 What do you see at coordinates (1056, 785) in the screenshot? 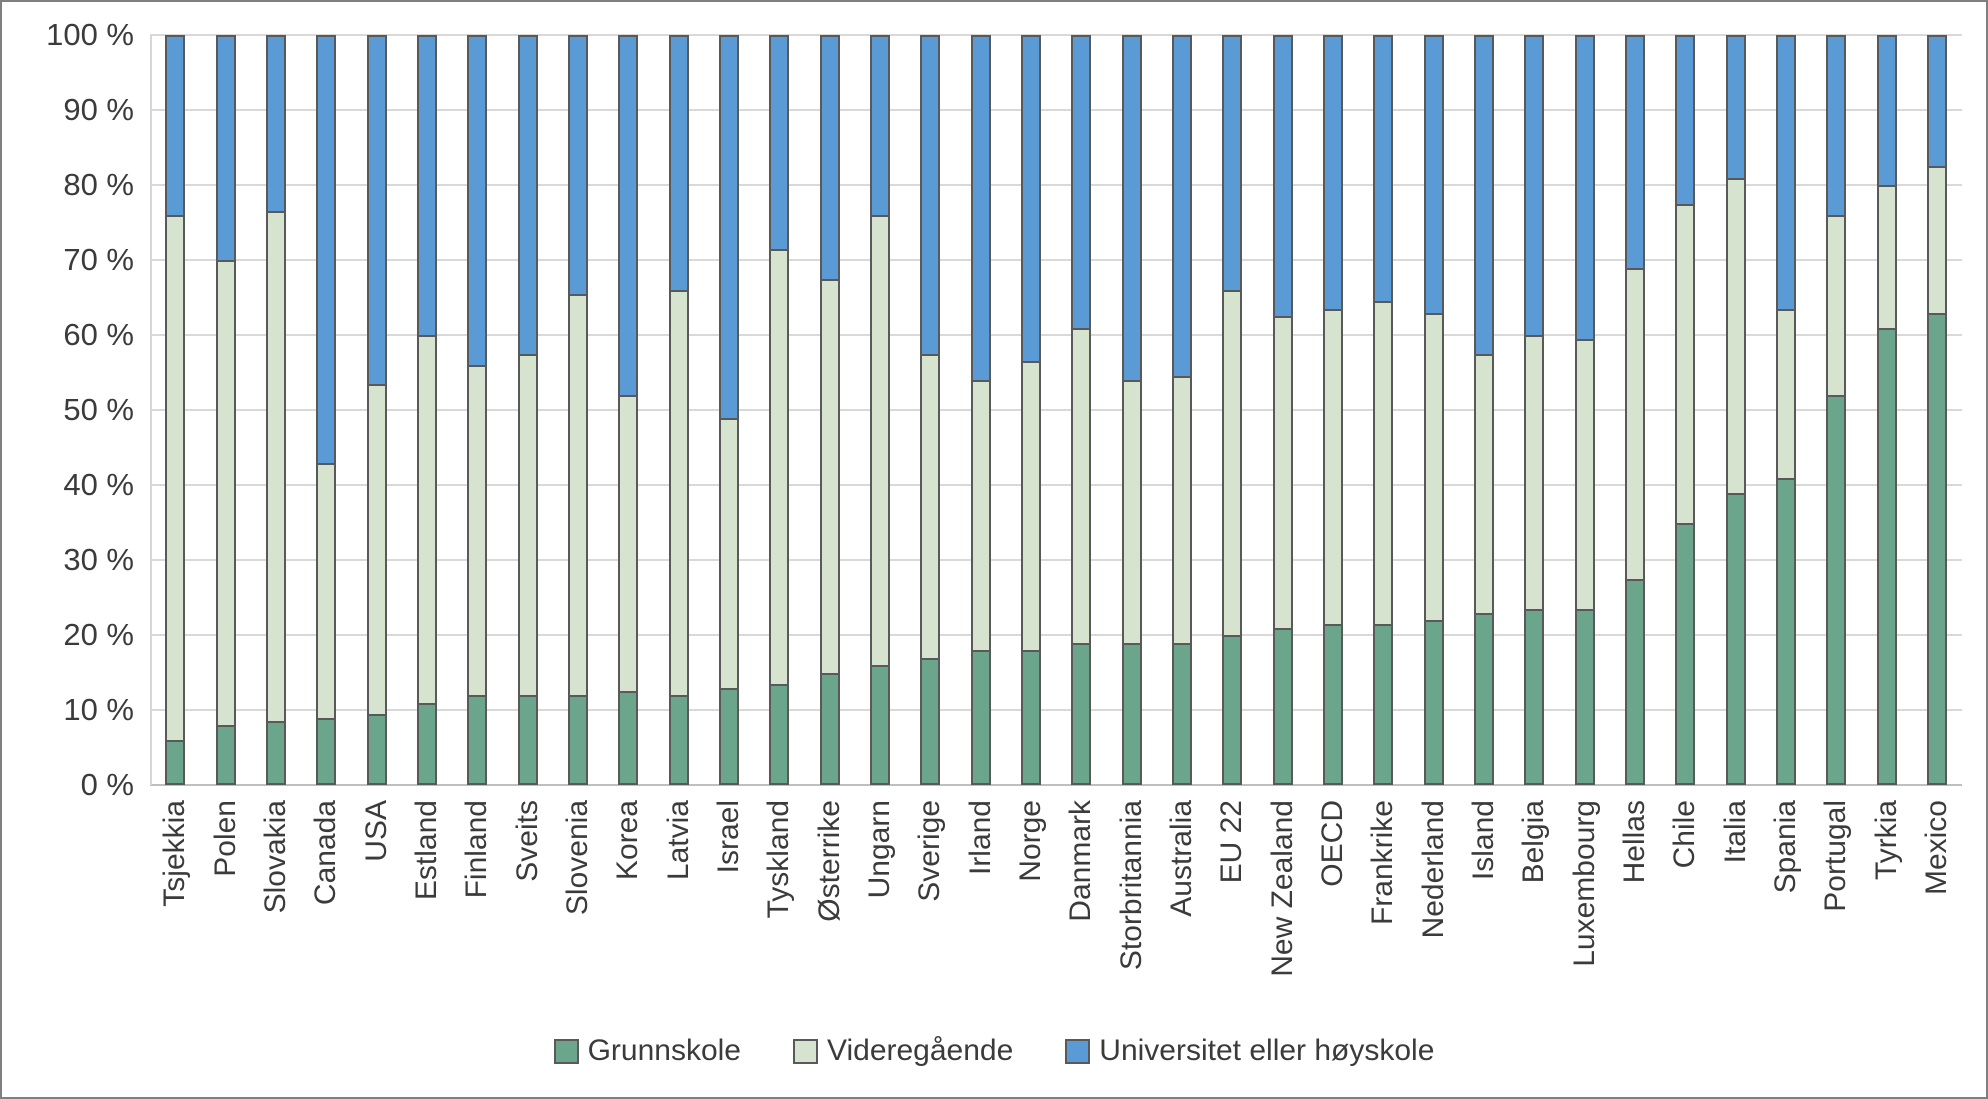
I see `x-axis-line` at bounding box center [1056, 785].